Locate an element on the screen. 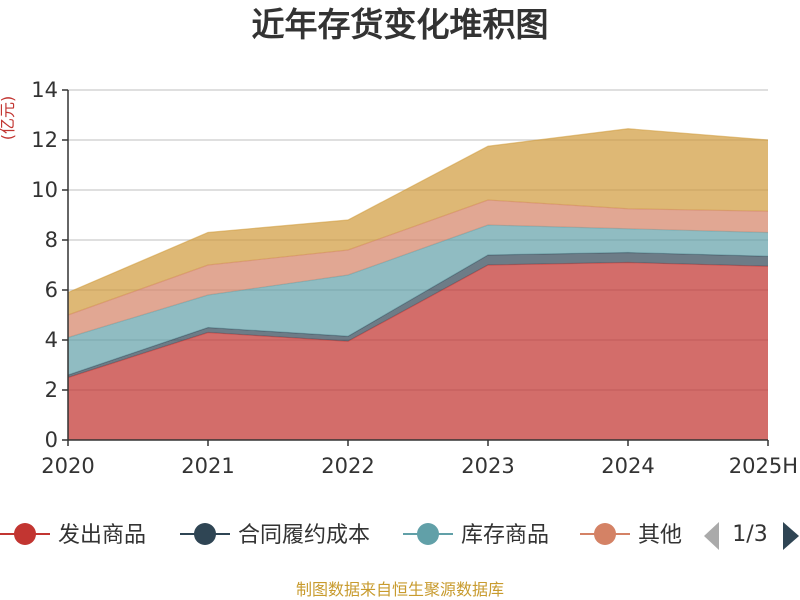 This screenshot has height=600, width=800. y-tick-label: 8 is located at coordinates (51, 240).